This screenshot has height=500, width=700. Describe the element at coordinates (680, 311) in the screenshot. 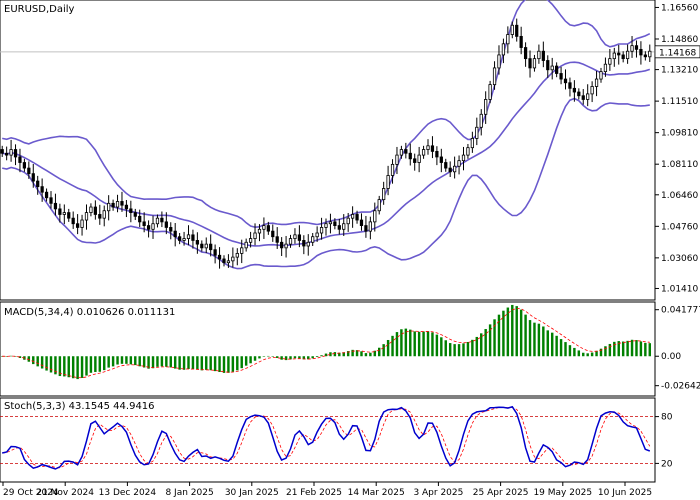

I see `macd-tick-label: 0.041777` at that location.